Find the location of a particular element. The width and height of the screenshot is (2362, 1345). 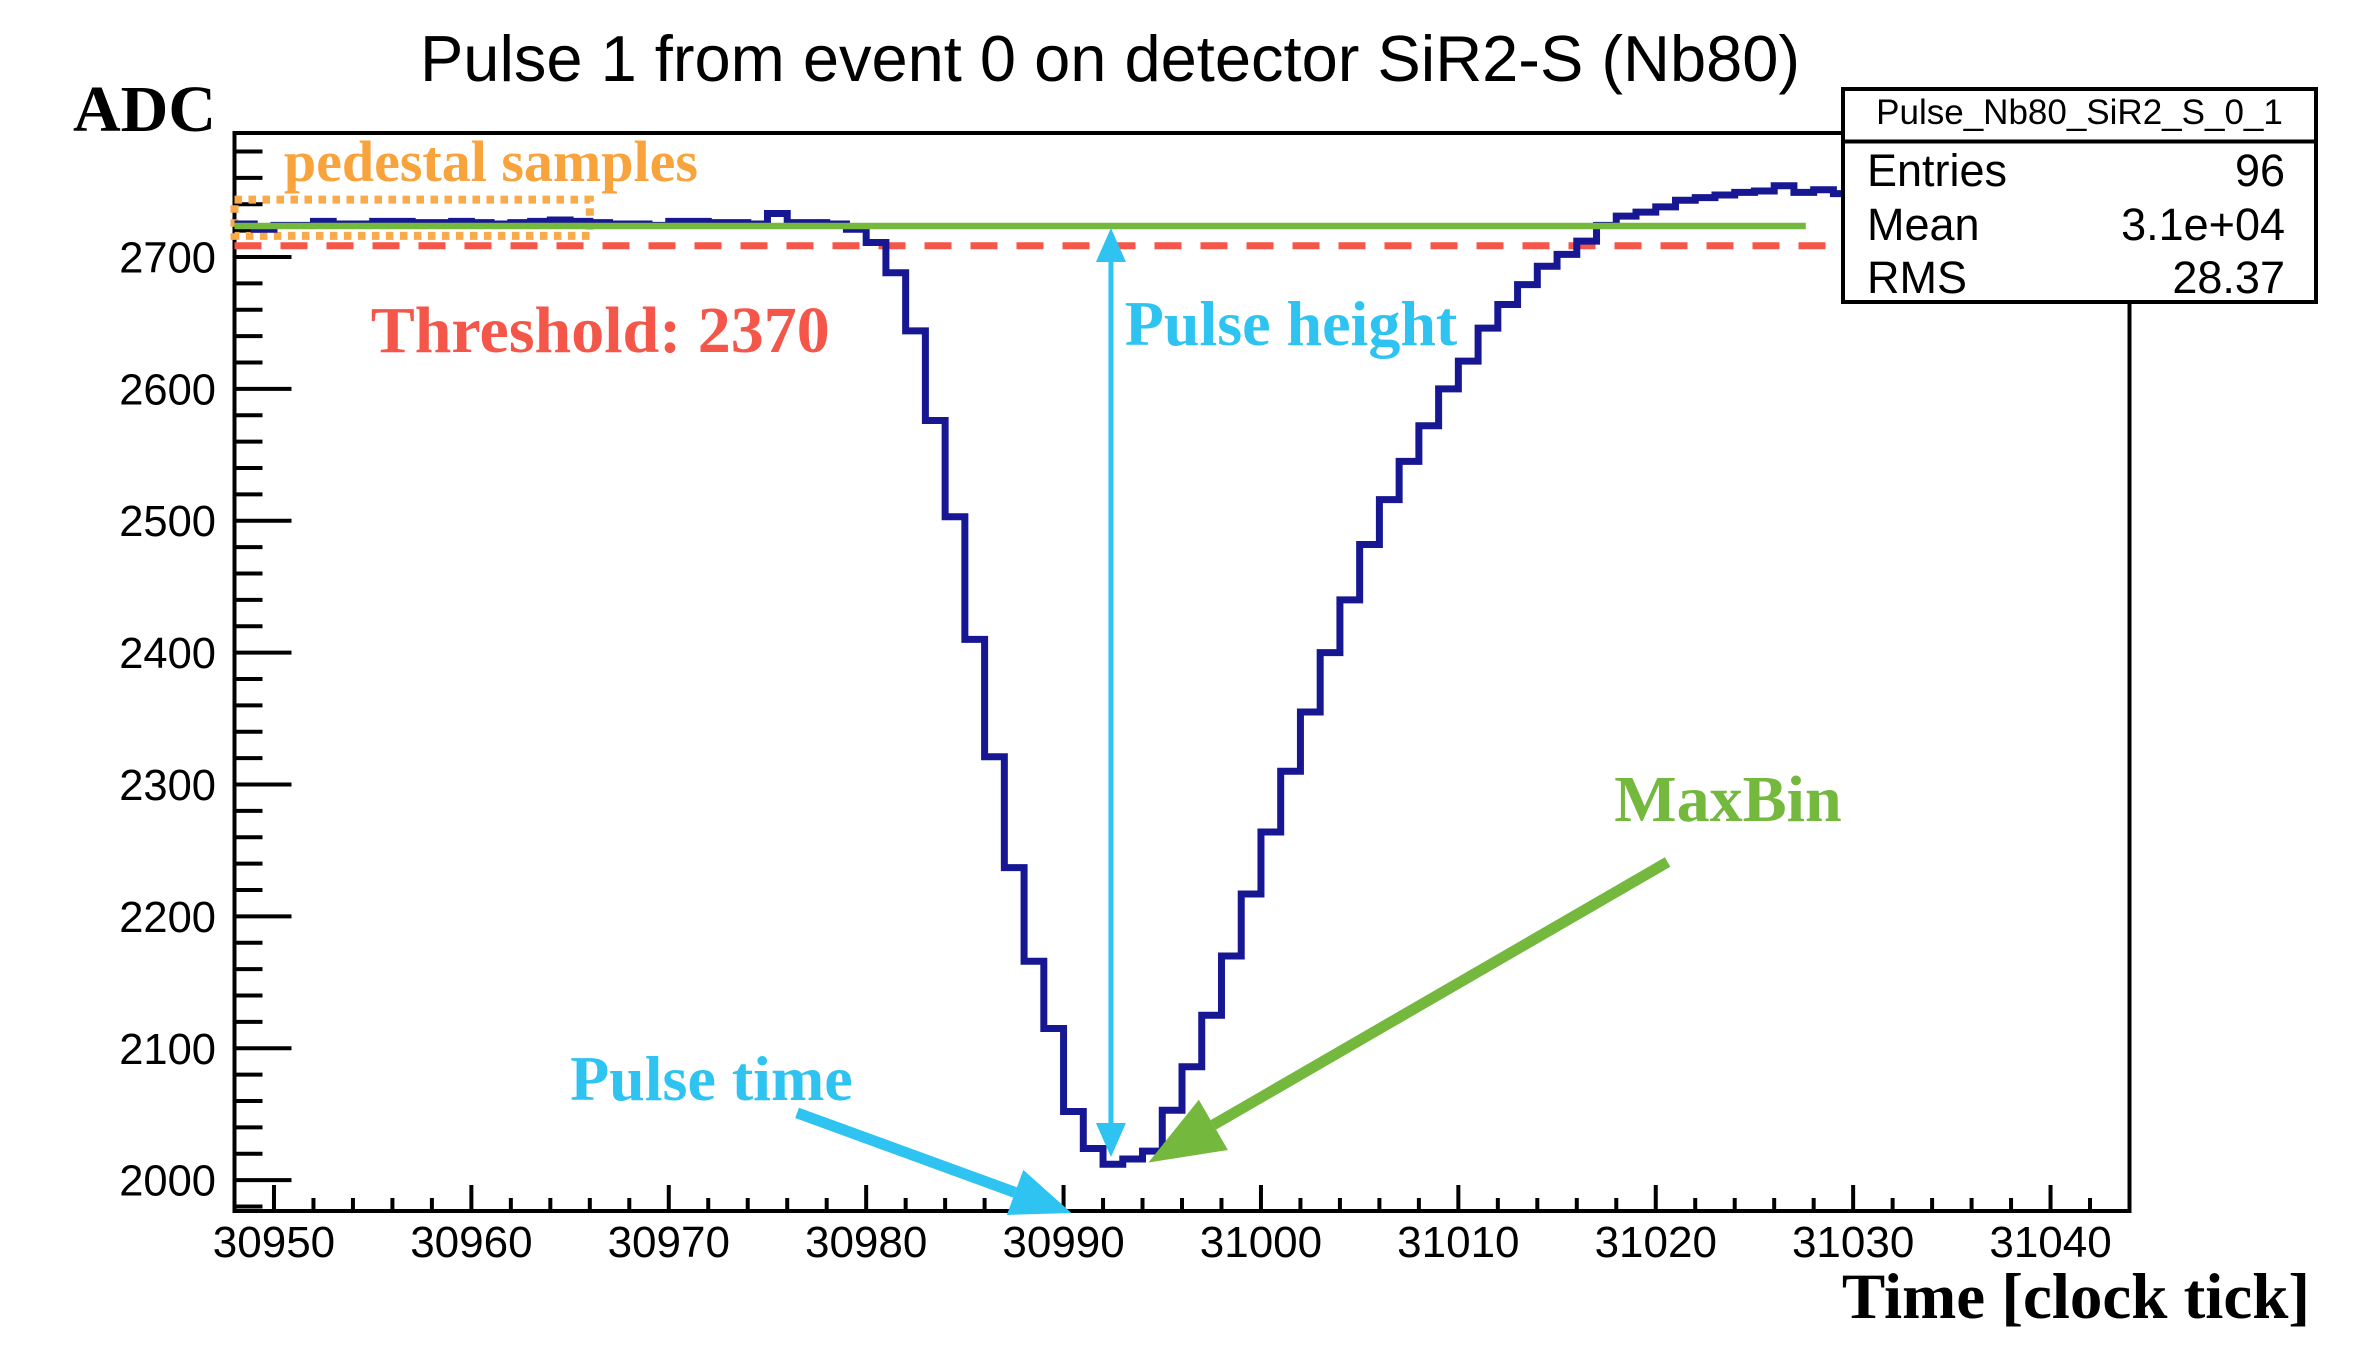

y-tick-label: 2400 is located at coordinates (167, 654).